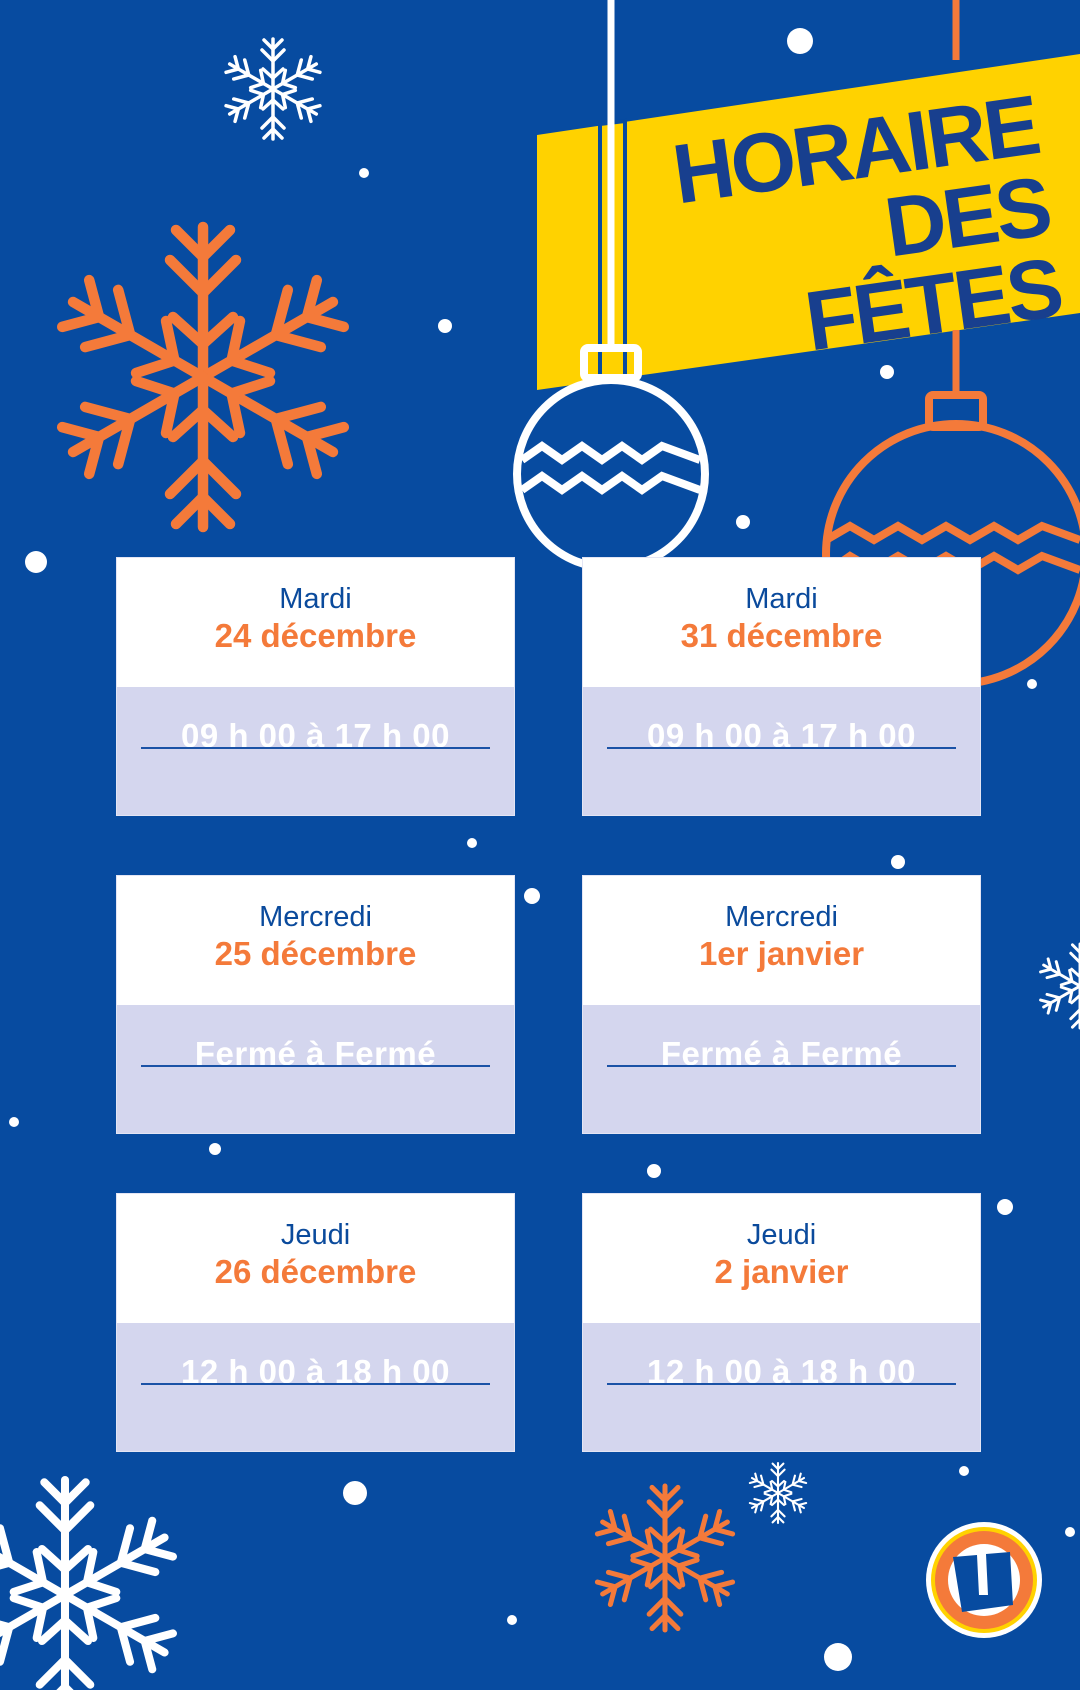 This screenshot has height=1690, width=1080. I want to click on schedule-card: Mercredi 25 décembre Fermé à Fermé, so click(315, 1004).